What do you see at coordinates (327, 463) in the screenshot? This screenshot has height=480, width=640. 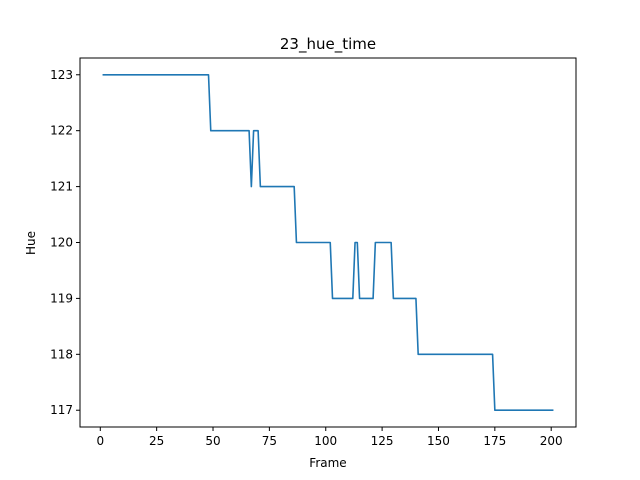 I see `x-axis-label: Frame` at bounding box center [327, 463].